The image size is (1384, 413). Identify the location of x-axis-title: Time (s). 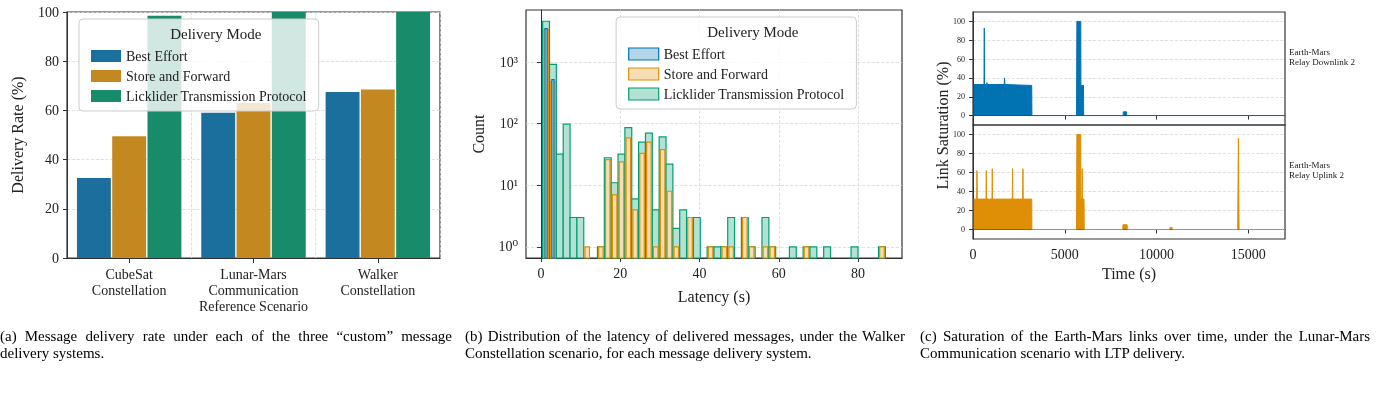
(1129, 273).